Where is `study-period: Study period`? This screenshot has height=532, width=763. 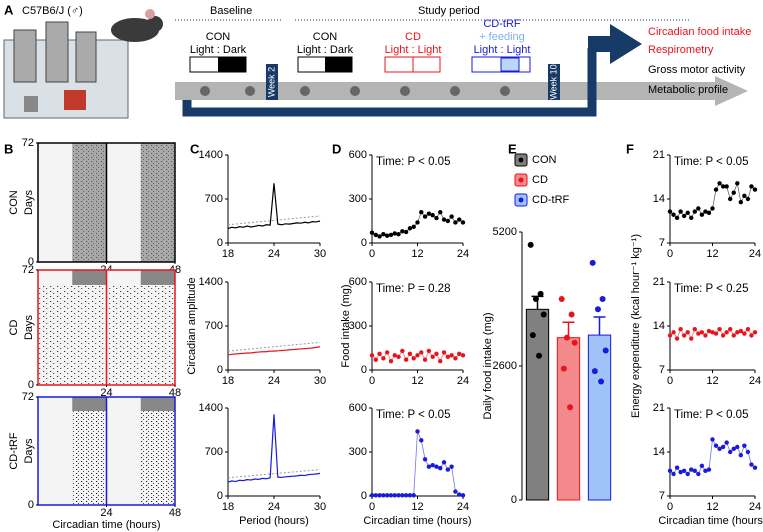 study-period: Study period is located at coordinates (449, 11).